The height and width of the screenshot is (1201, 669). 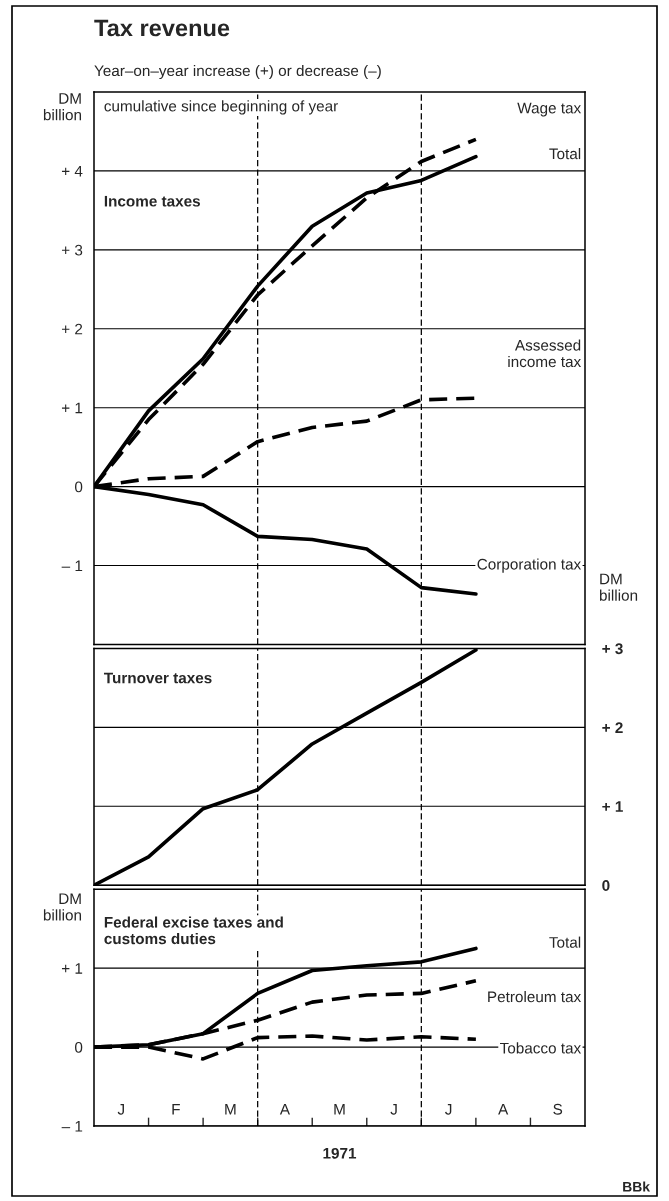 What do you see at coordinates (529, 565) in the screenshot?
I see `series-label: Corporation tax` at bounding box center [529, 565].